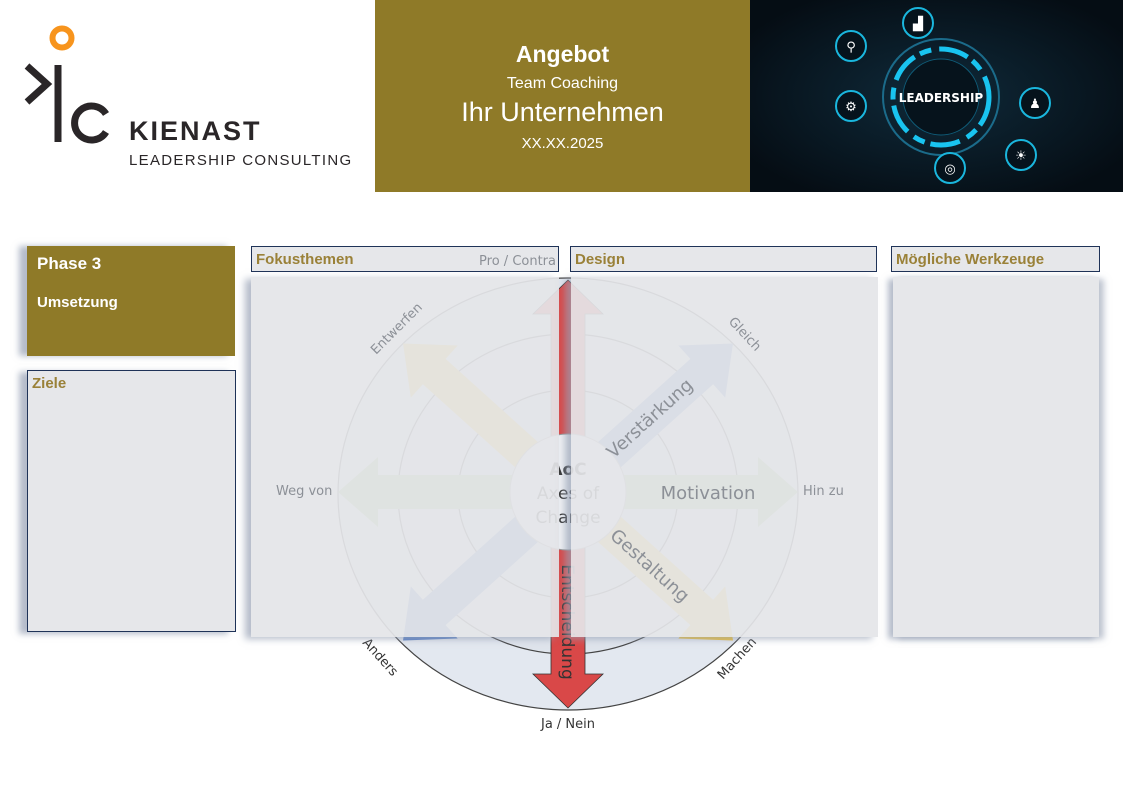  Describe the element at coordinates (970, 259) in the screenshot. I see `werkzeuge-title: Mögliche Werkzeuge` at that location.